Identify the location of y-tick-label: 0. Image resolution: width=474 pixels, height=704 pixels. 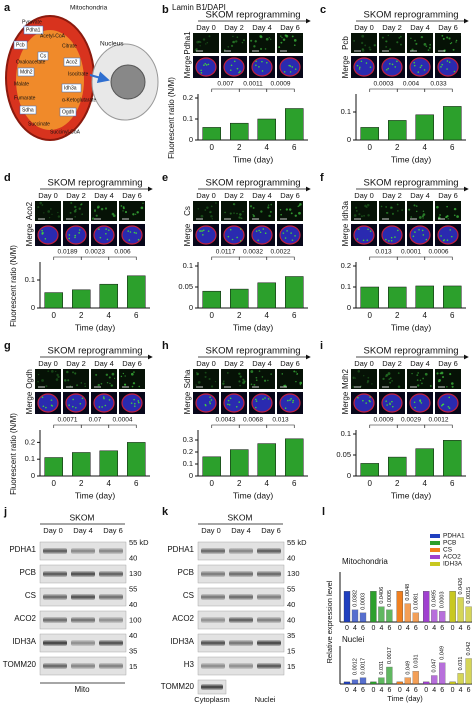
(191, 475).